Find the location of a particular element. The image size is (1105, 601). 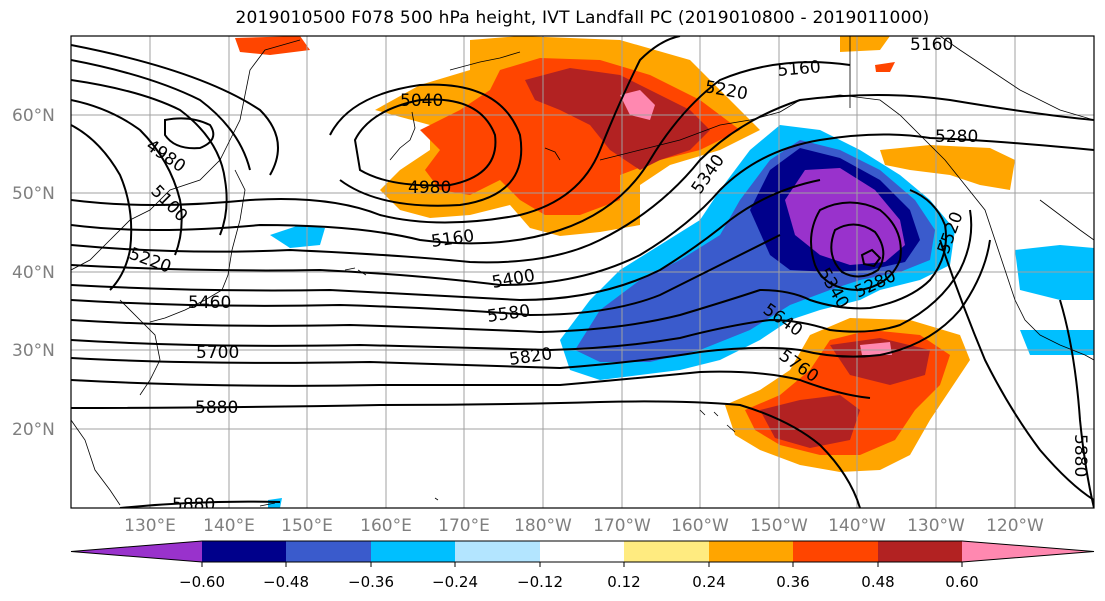

lon-label: 150°E is located at coordinates (307, 526).